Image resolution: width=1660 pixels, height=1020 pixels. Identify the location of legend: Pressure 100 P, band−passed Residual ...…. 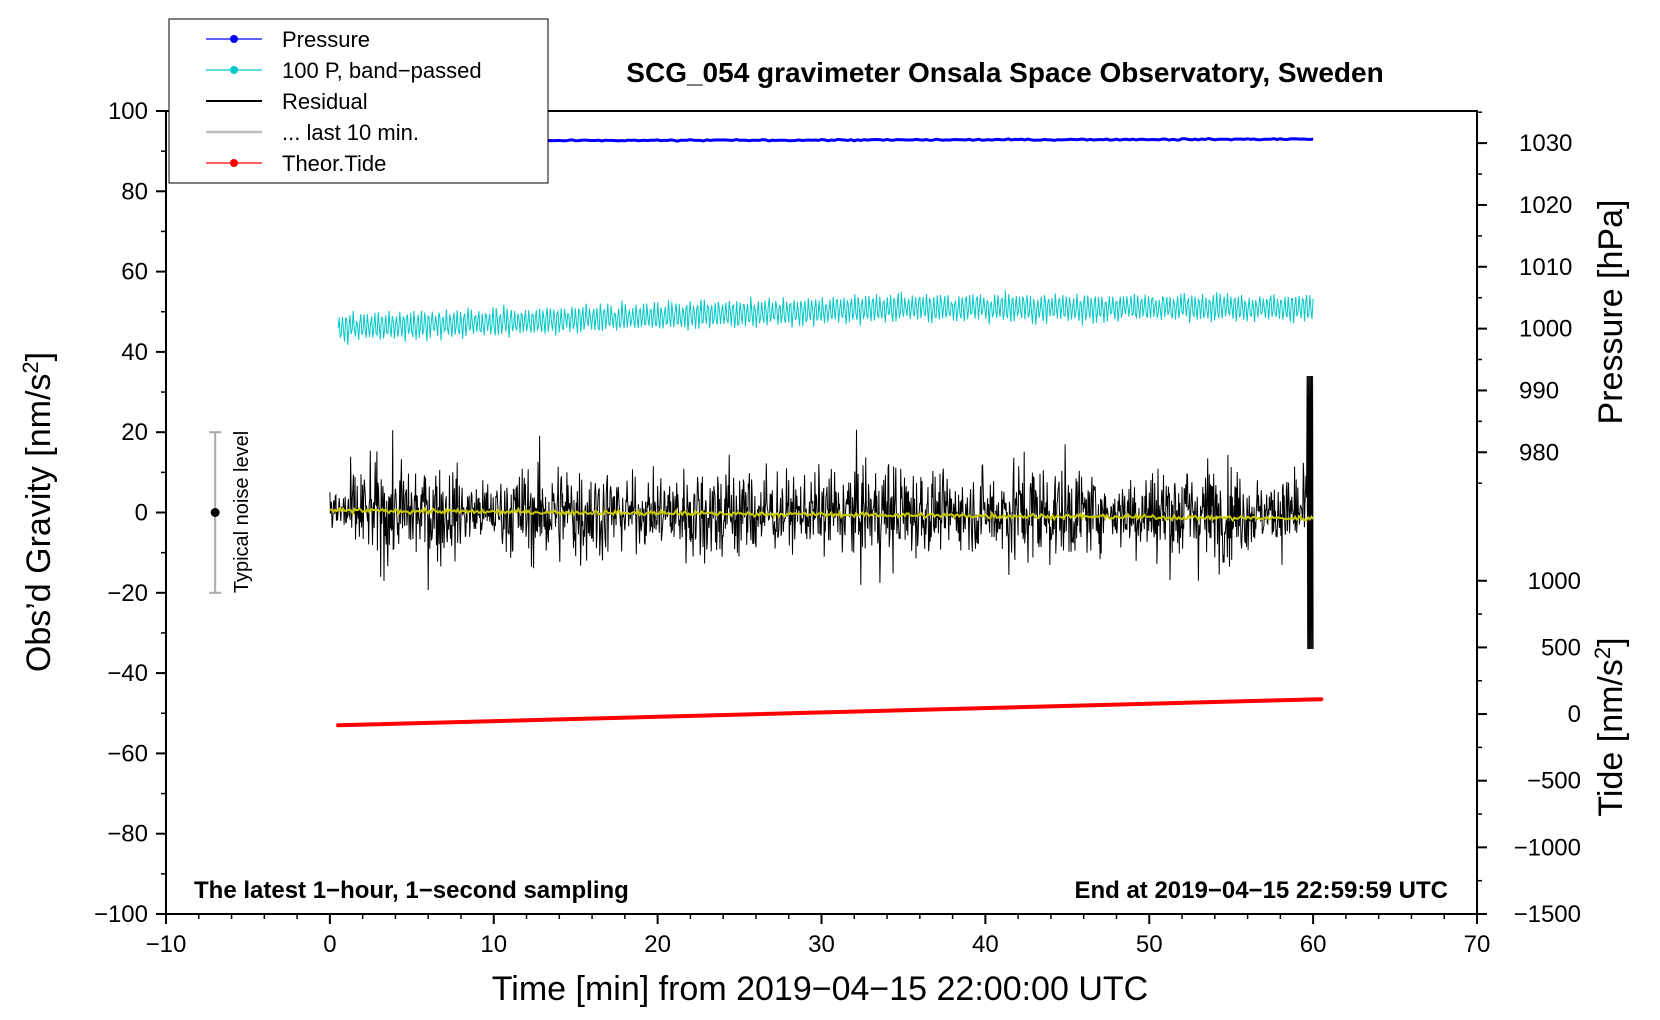
(358, 101).